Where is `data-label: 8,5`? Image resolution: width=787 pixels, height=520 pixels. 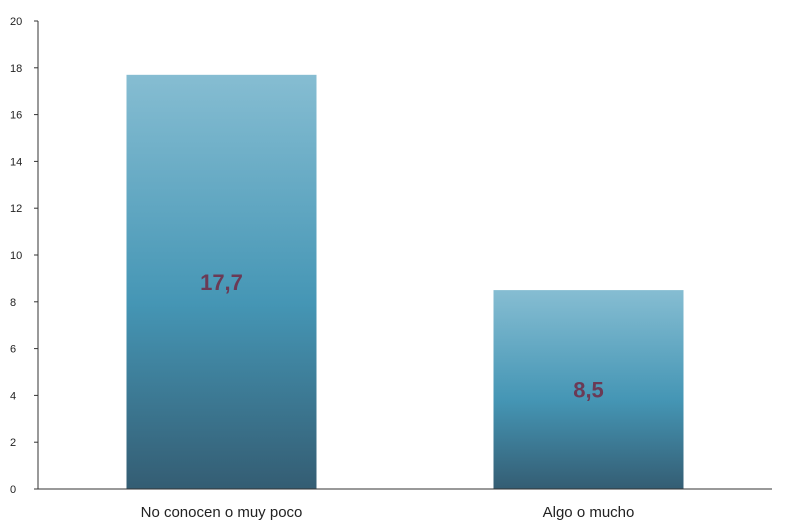 data-label: 8,5 is located at coordinates (588, 390).